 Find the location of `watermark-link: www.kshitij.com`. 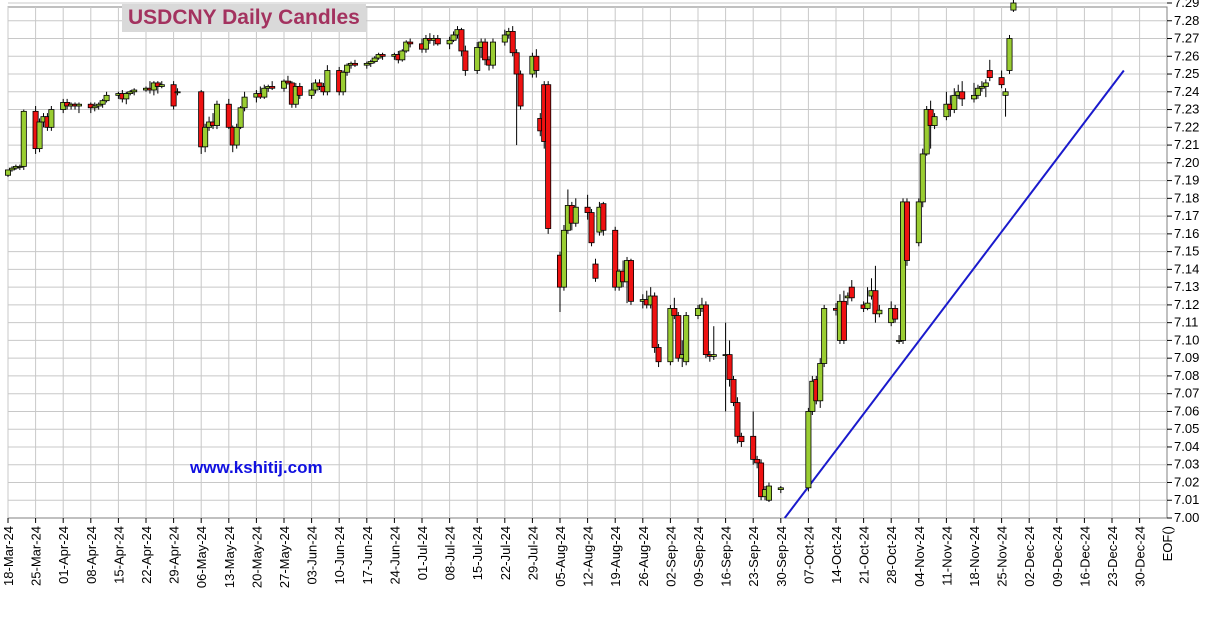

watermark-link: www.kshitij.com is located at coordinates (256, 467).